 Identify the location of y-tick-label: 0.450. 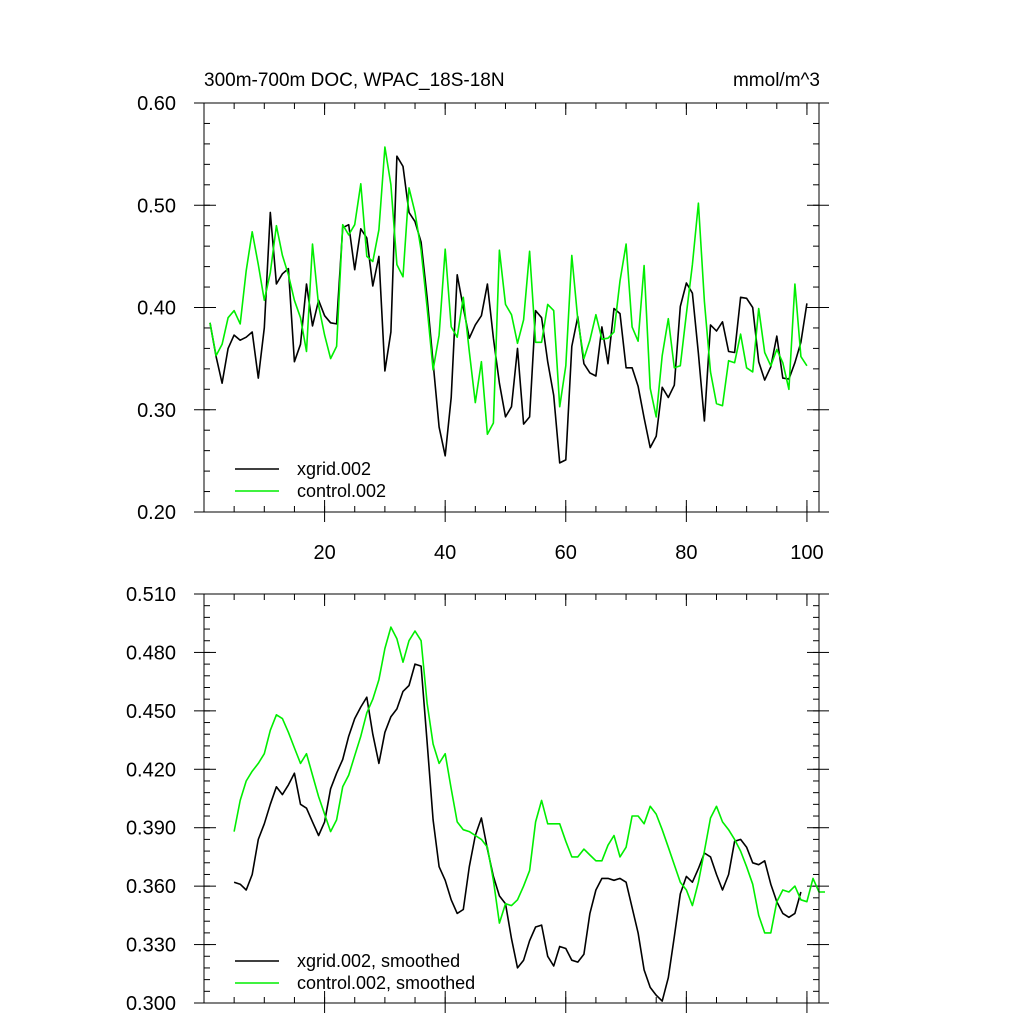
(151, 712).